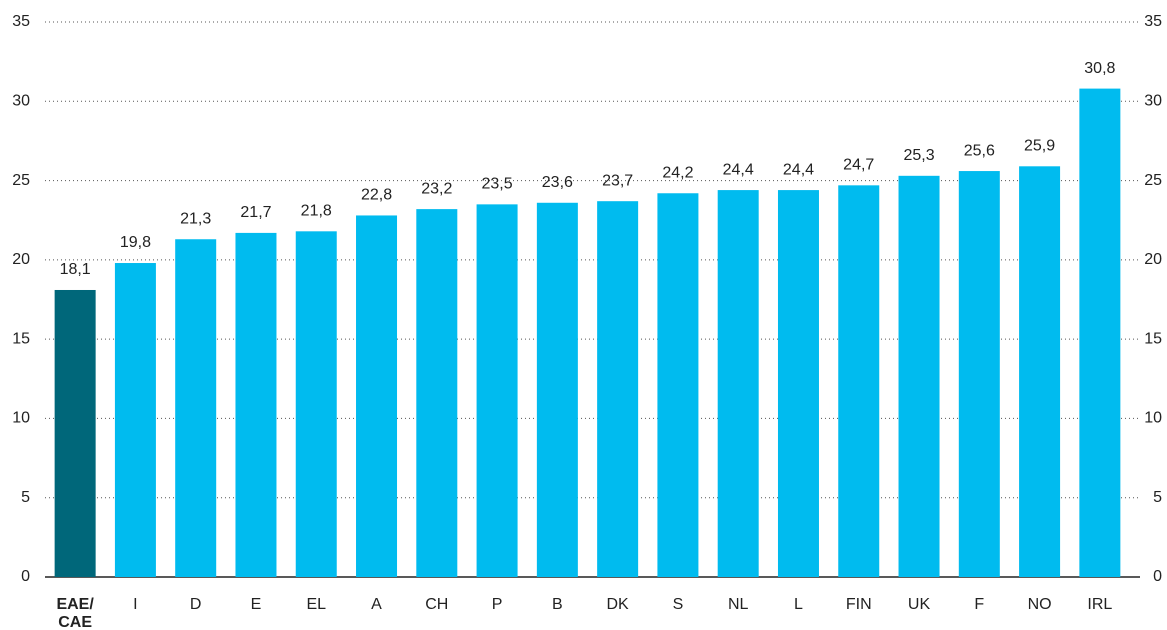 The image size is (1167, 630). Describe the element at coordinates (135, 242) in the screenshot. I see `value-label: 19,8` at that location.